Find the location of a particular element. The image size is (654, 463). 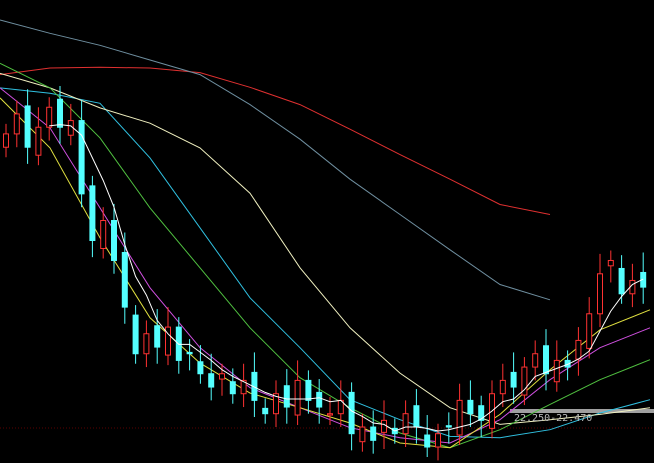

range-bar is located at coordinates (582, 411).